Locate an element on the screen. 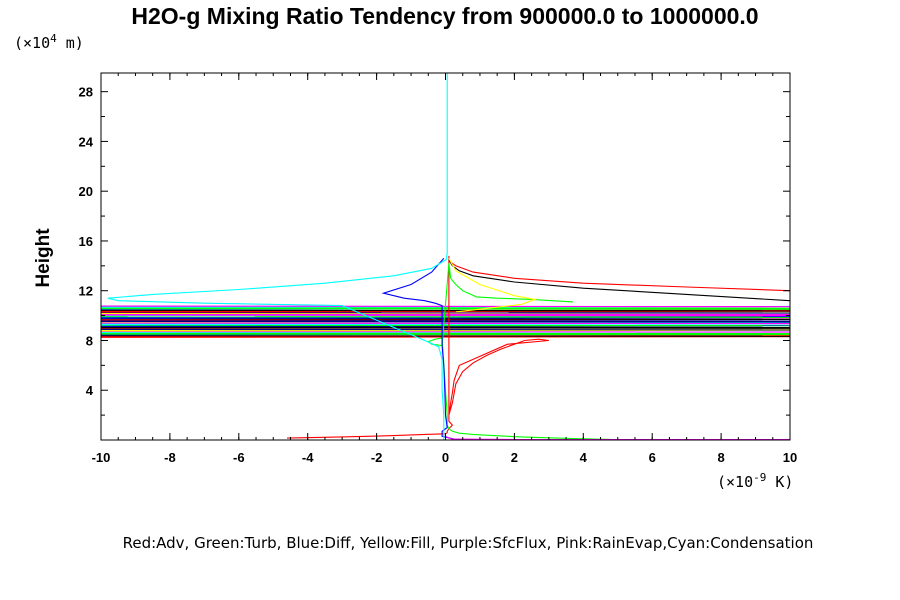  mixed-layer-bands is located at coordinates (445, 321).